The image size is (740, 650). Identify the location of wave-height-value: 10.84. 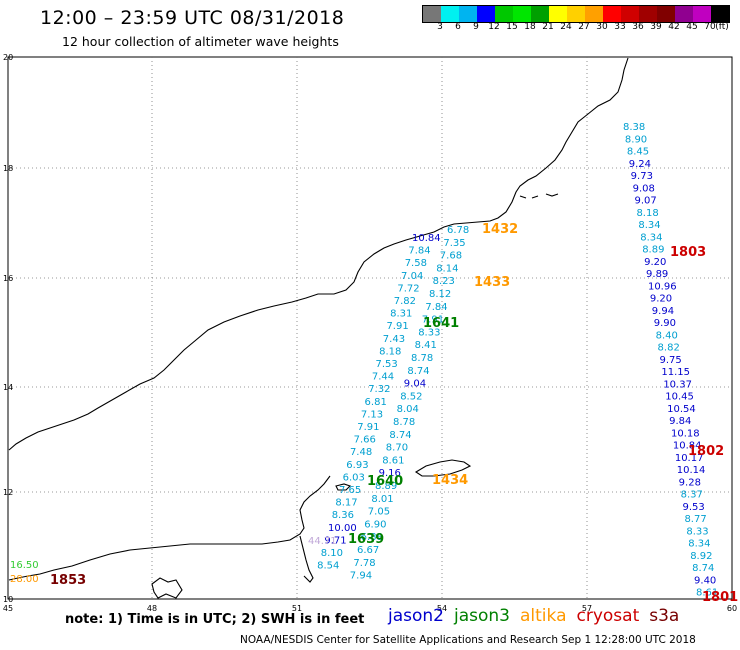
(426, 238).